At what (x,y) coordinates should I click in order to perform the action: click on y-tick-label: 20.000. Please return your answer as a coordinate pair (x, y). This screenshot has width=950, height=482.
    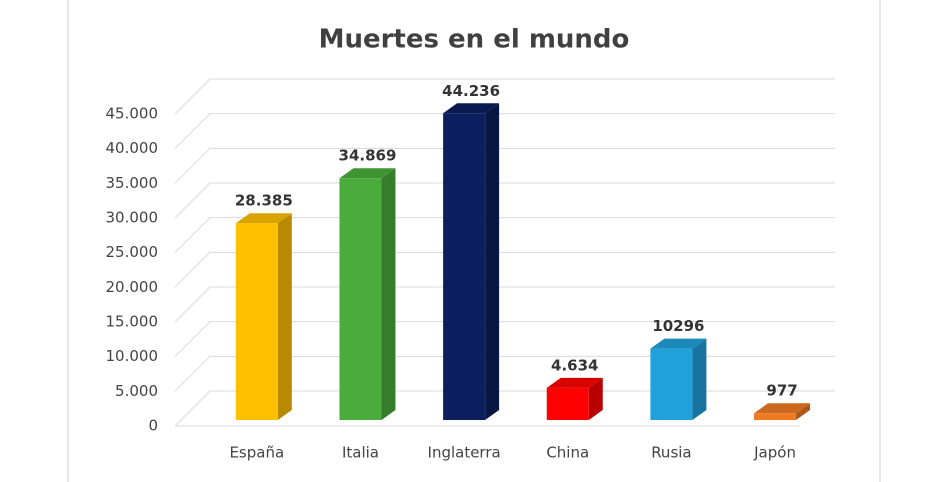
    Looking at the image, I should click on (132, 287).